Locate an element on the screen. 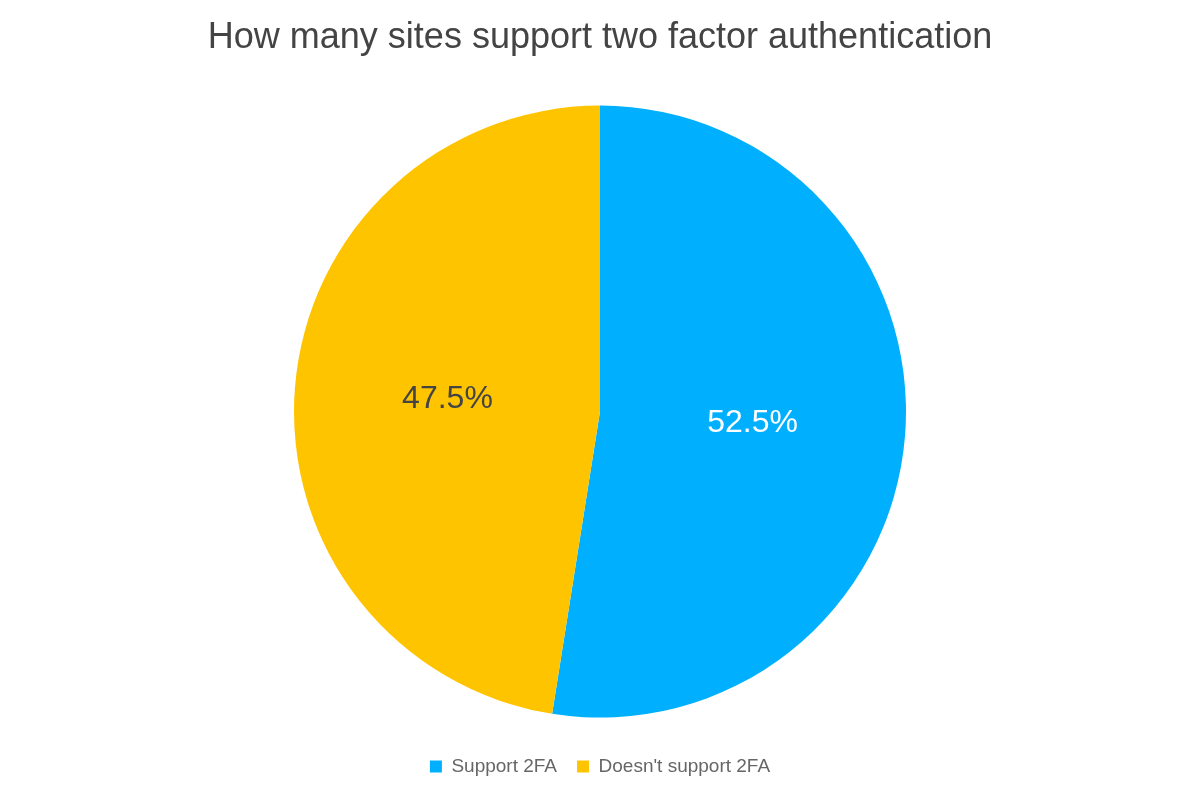 The image size is (1200, 800). legend-label: Doesn't support 2FA is located at coordinates (684, 765).